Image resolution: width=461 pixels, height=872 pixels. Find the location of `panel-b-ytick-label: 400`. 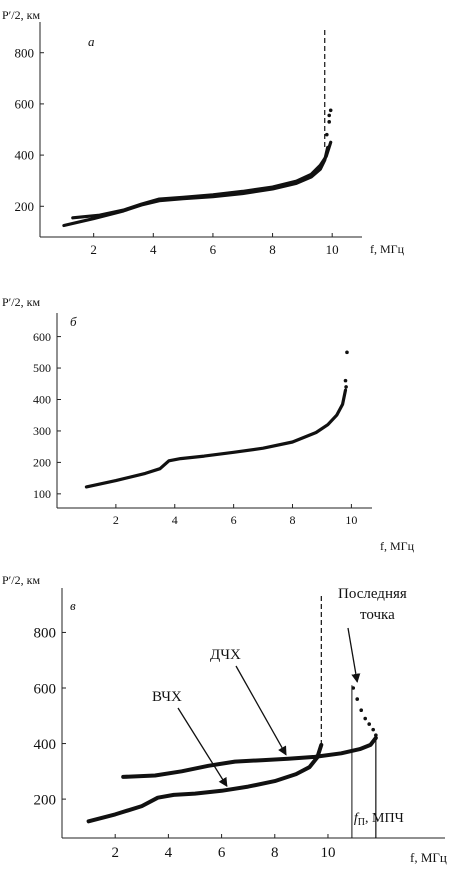

panel-b-ytick-label: 400 is located at coordinates (42, 400).